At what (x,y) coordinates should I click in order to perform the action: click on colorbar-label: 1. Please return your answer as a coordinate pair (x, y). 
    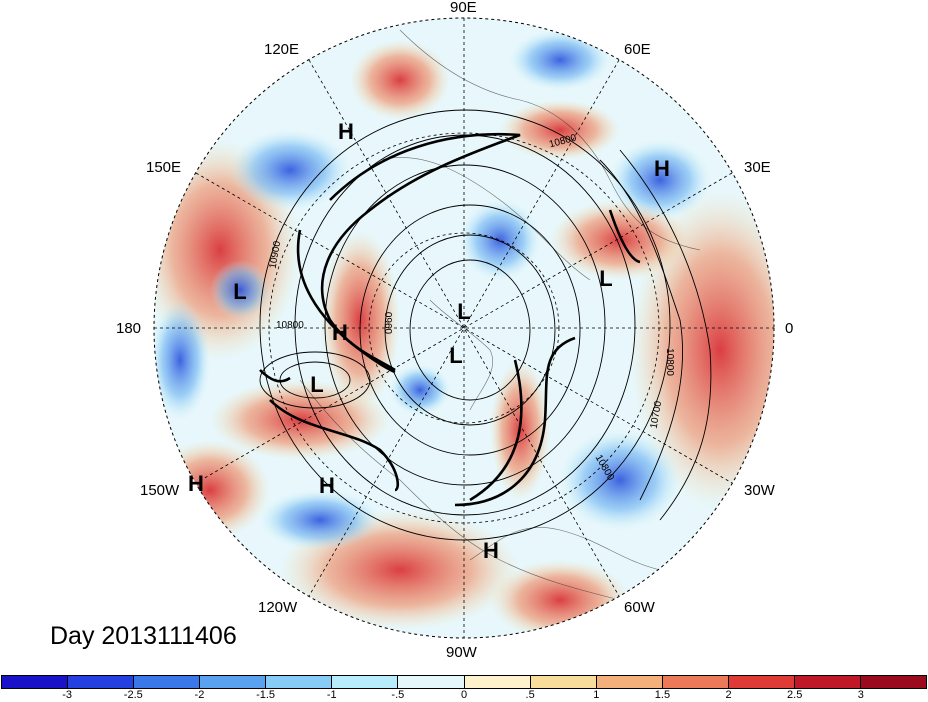
    Looking at the image, I should click on (596, 695).